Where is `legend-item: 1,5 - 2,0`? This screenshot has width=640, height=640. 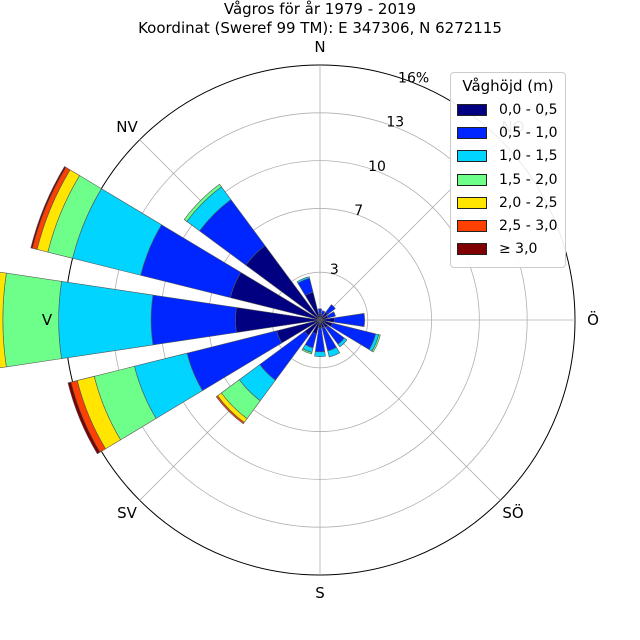 legend-item: 1,5 - 2,0 is located at coordinates (508, 179).